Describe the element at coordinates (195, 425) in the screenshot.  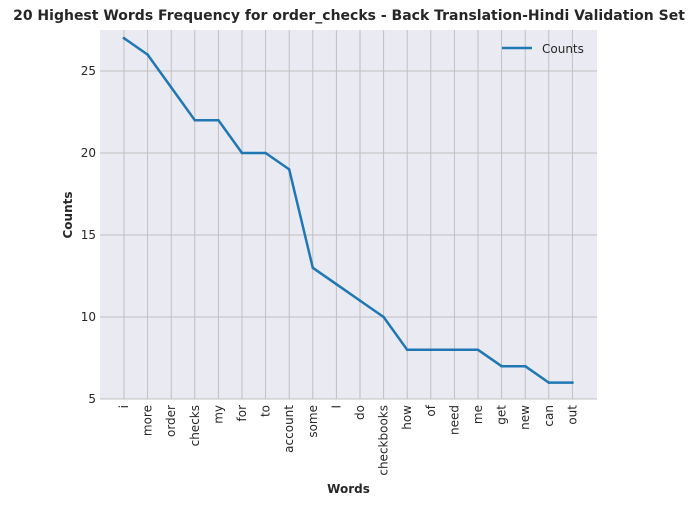
I see `x-tick-label: checks` at that location.